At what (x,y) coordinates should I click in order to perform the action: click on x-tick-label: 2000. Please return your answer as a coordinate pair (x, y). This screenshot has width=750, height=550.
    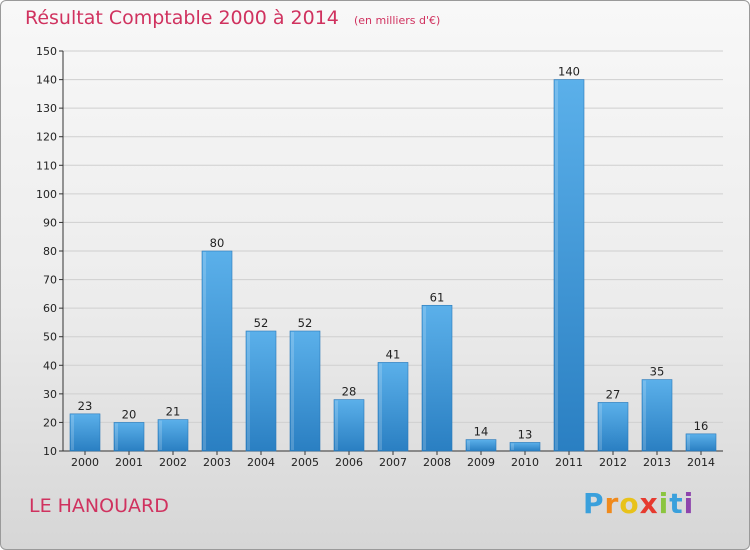
    Looking at the image, I should click on (85, 462).